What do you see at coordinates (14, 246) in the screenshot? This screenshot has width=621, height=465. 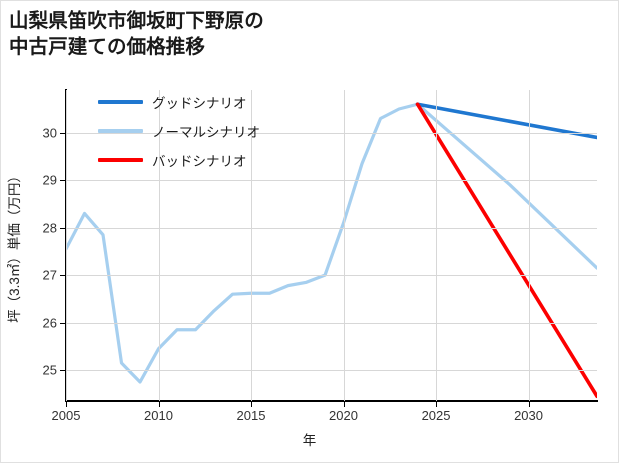 I see `y-axis-title: 坪（3.3㎡）単価（万円）` at bounding box center [14, 246].